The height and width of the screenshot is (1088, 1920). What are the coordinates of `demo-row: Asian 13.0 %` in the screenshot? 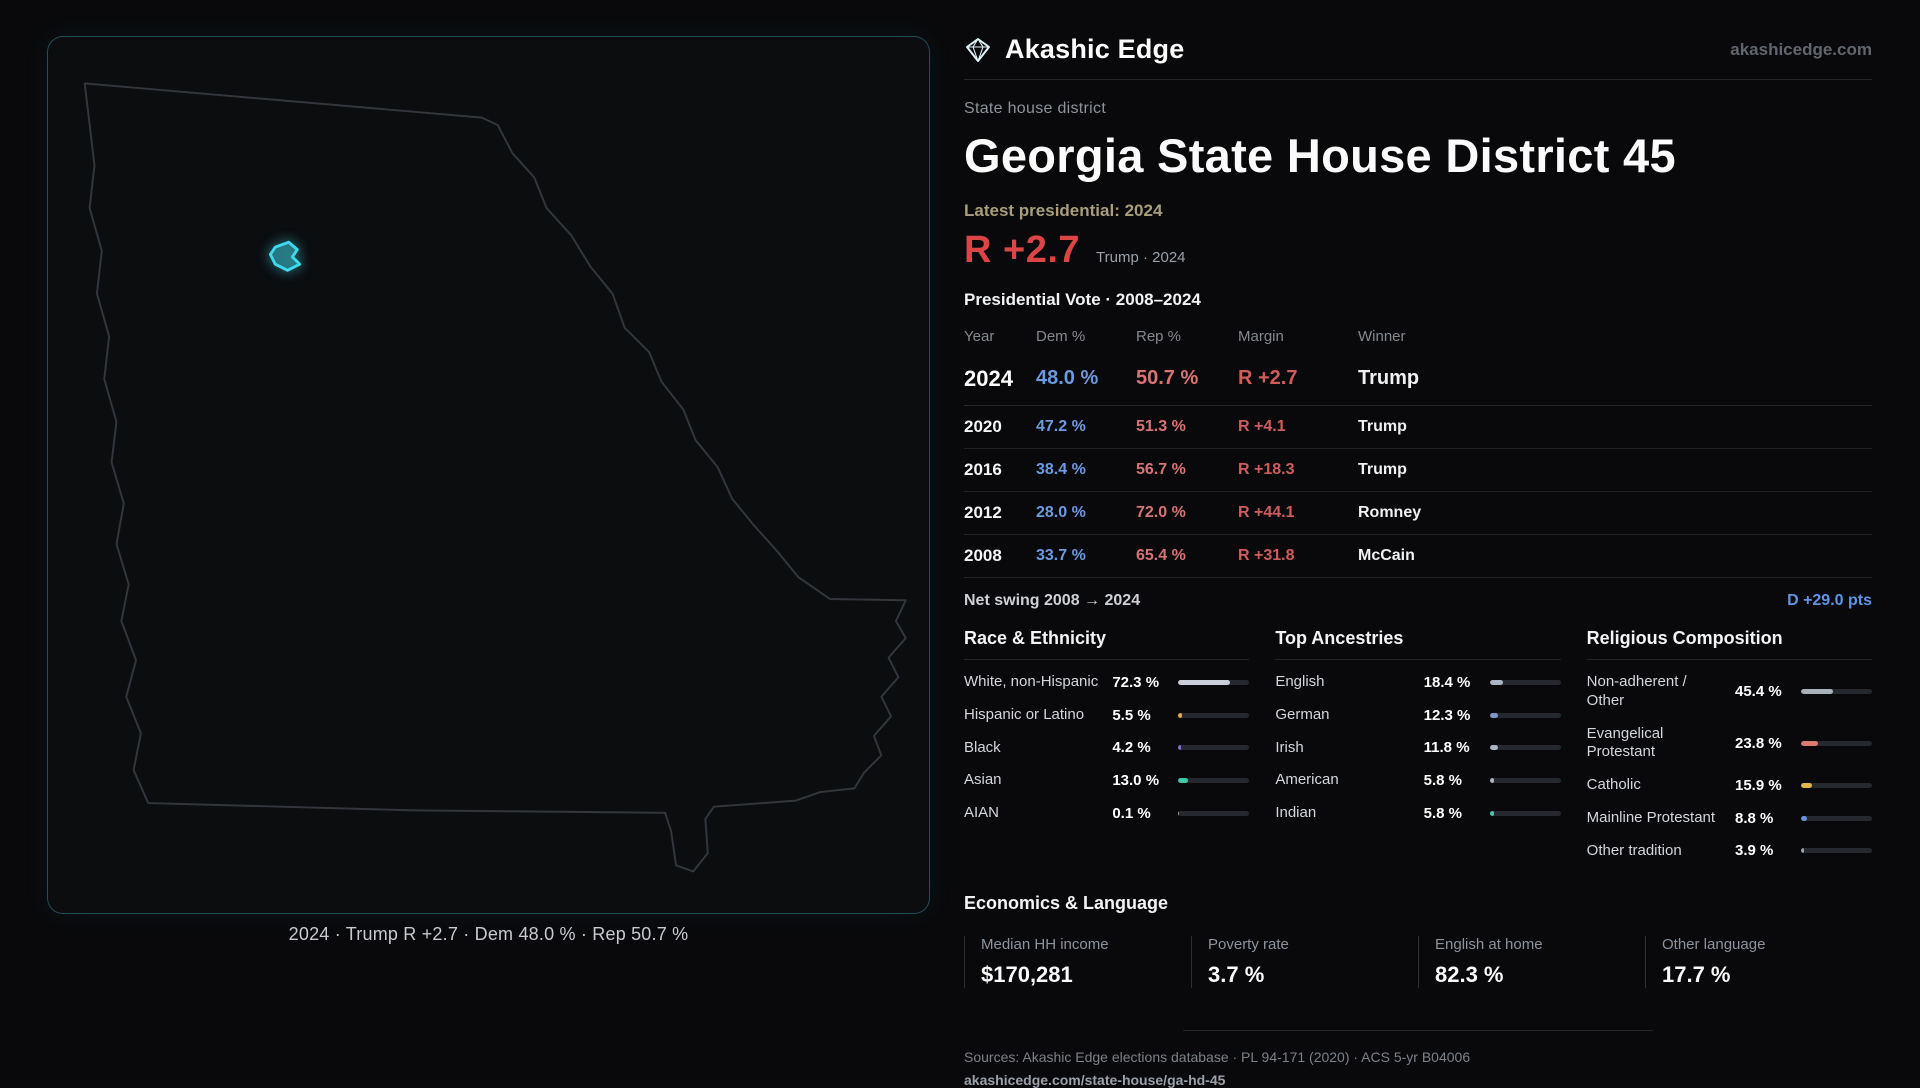 It's located at (1107, 780).